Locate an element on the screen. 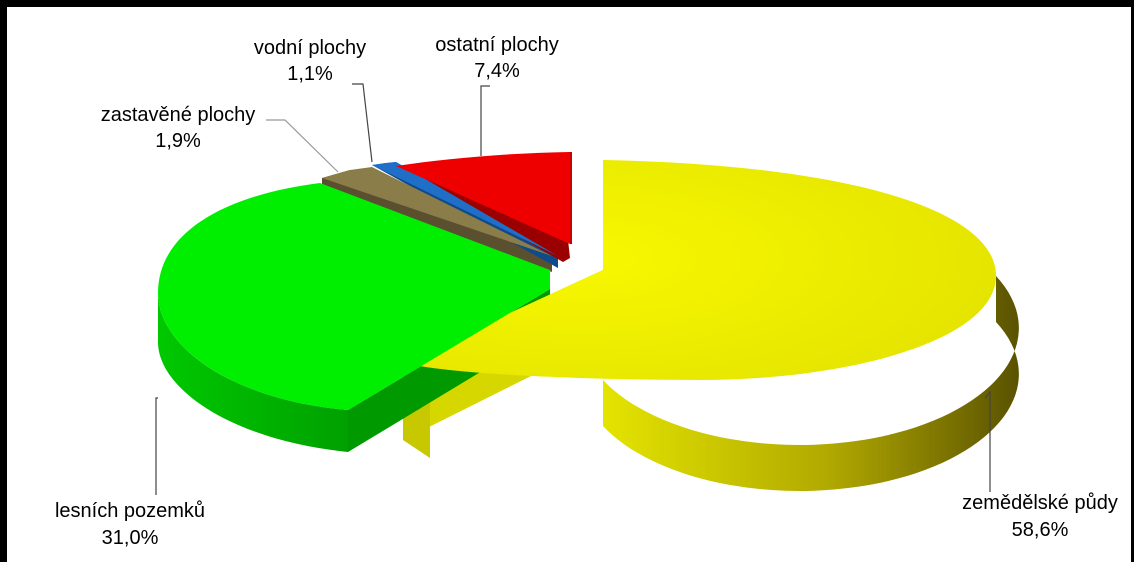 The image size is (1134, 562). leader-line-zastavene is located at coordinates (302, 146).